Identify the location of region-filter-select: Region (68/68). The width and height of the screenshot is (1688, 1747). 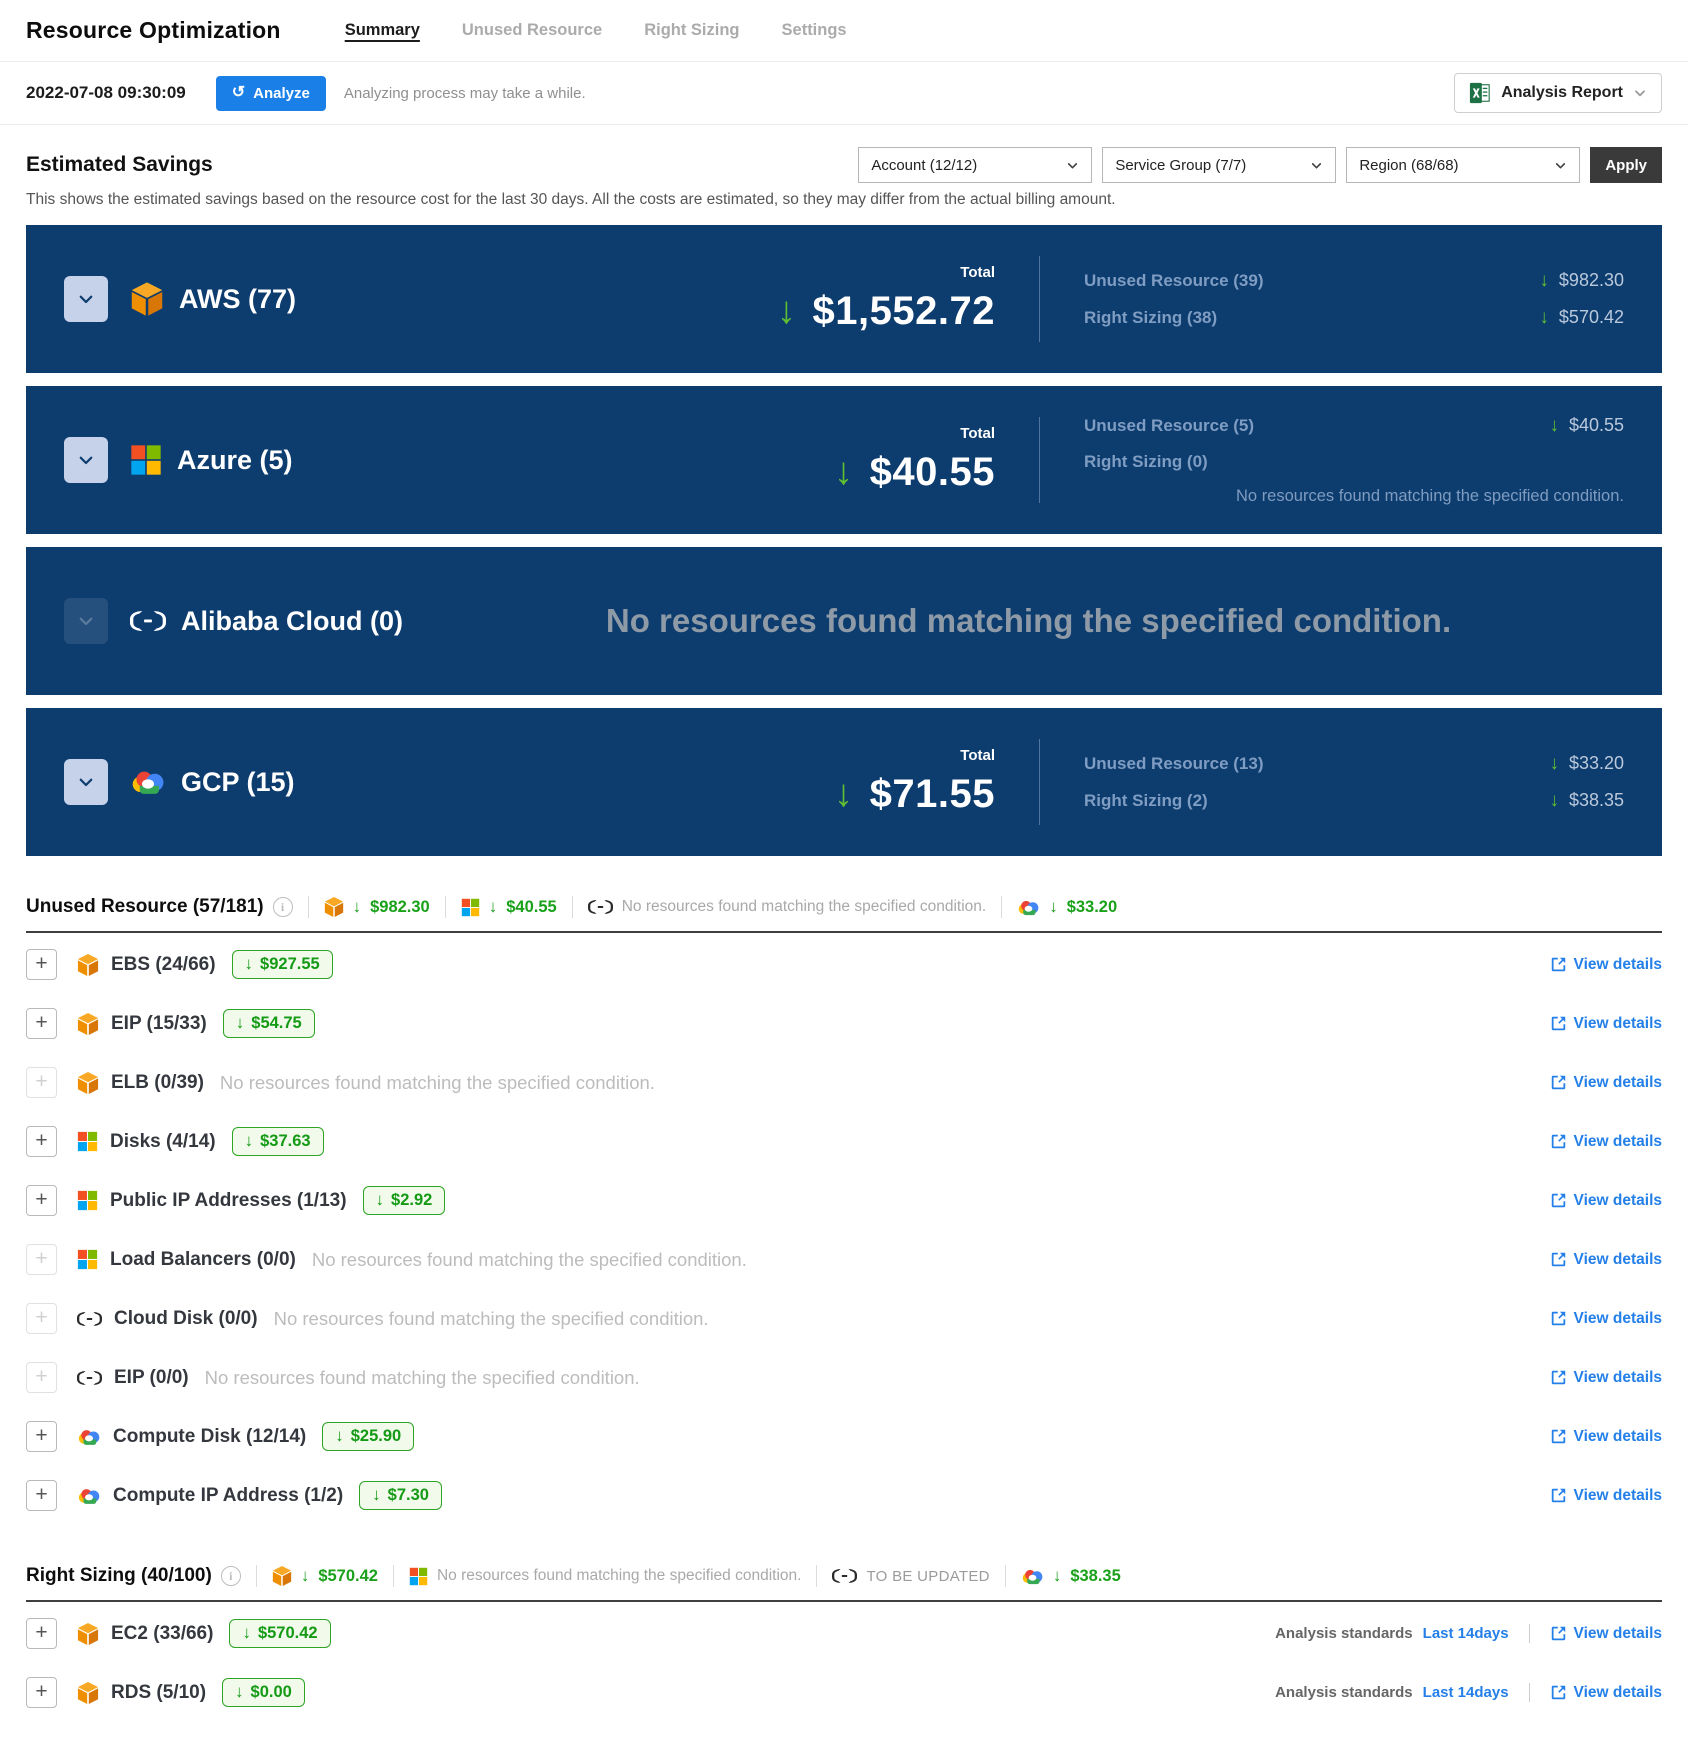
(1463, 165).